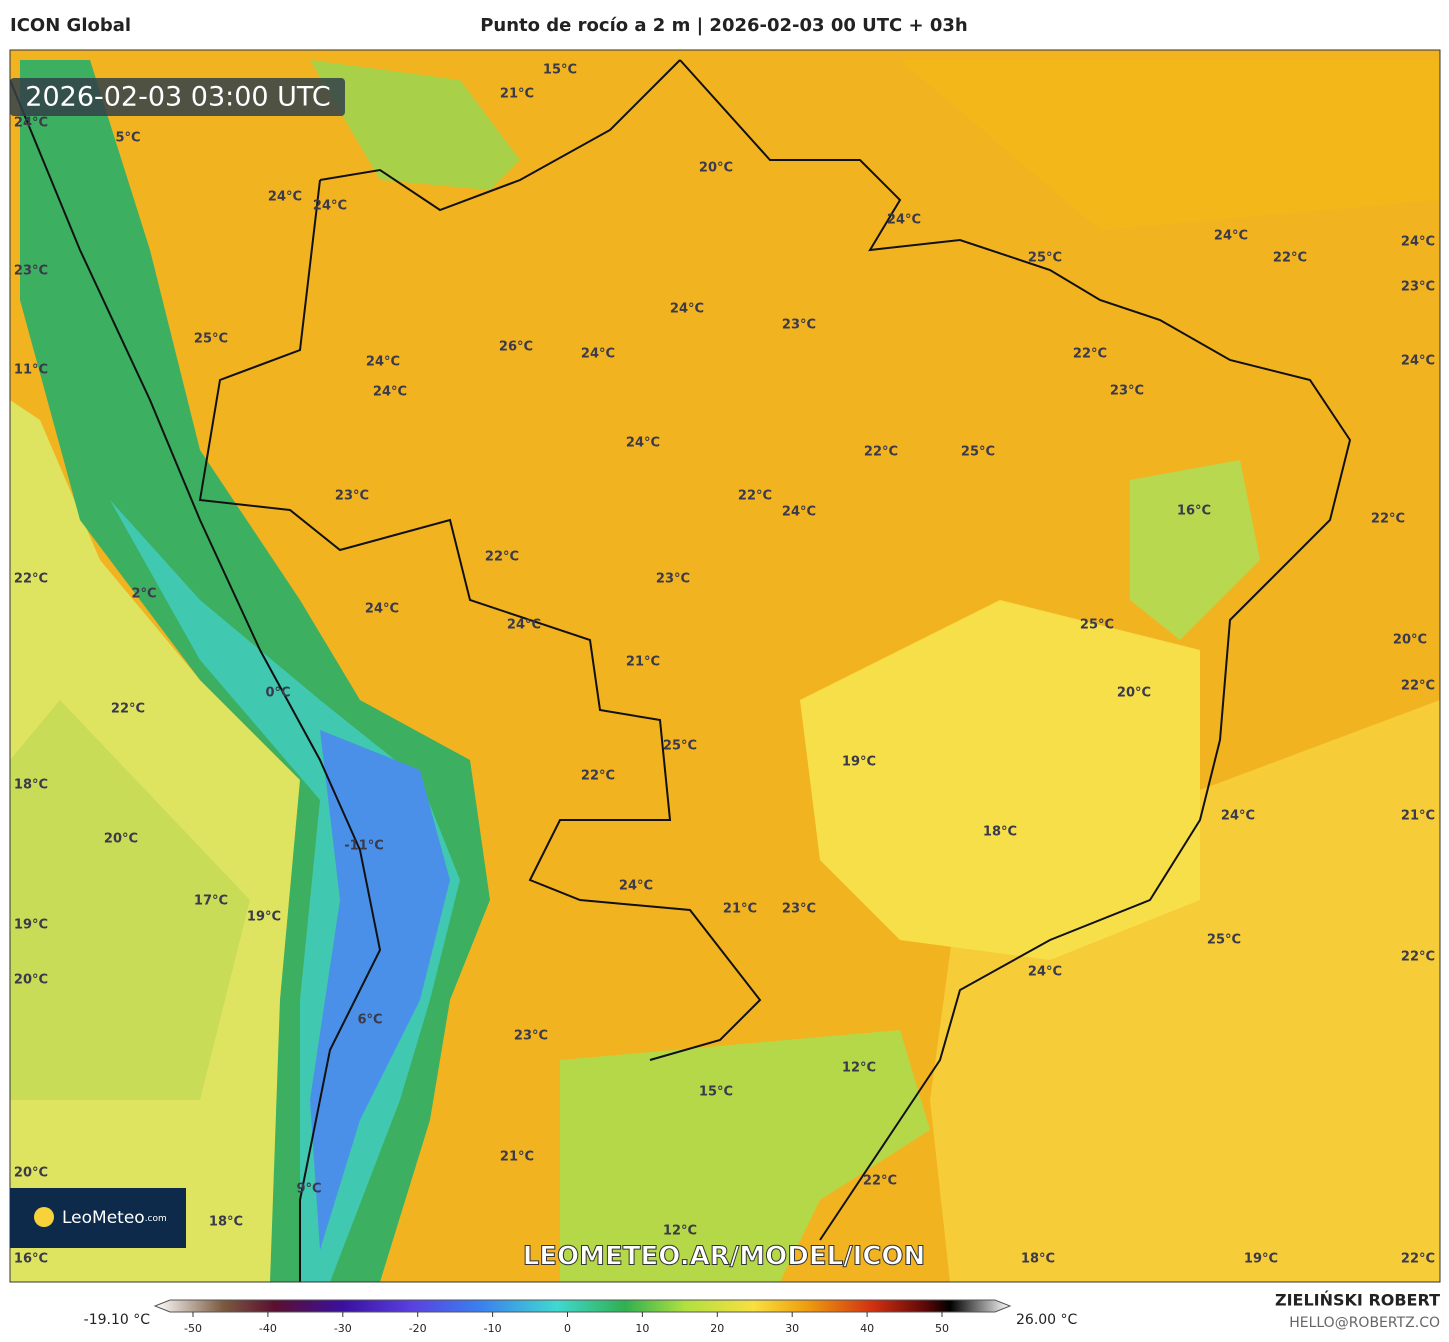 This screenshot has width=1449, height=1342. What do you see at coordinates (724, 1257) in the screenshot?
I see `watermark: LEOMETEO.AR/MODEL/ICON` at bounding box center [724, 1257].